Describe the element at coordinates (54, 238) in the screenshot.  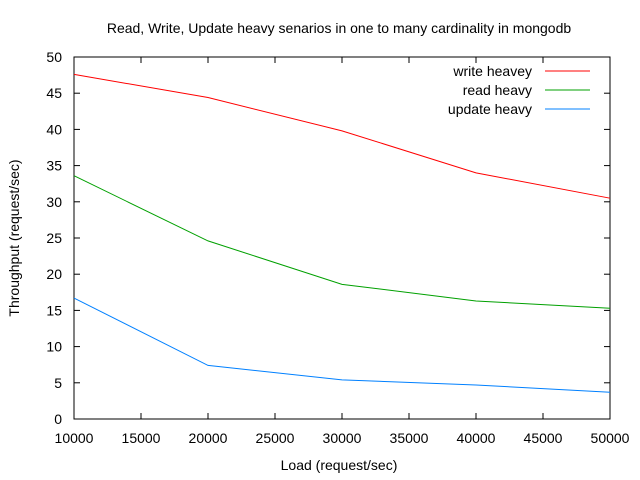
I see `y-tick-label: 25` at that location.